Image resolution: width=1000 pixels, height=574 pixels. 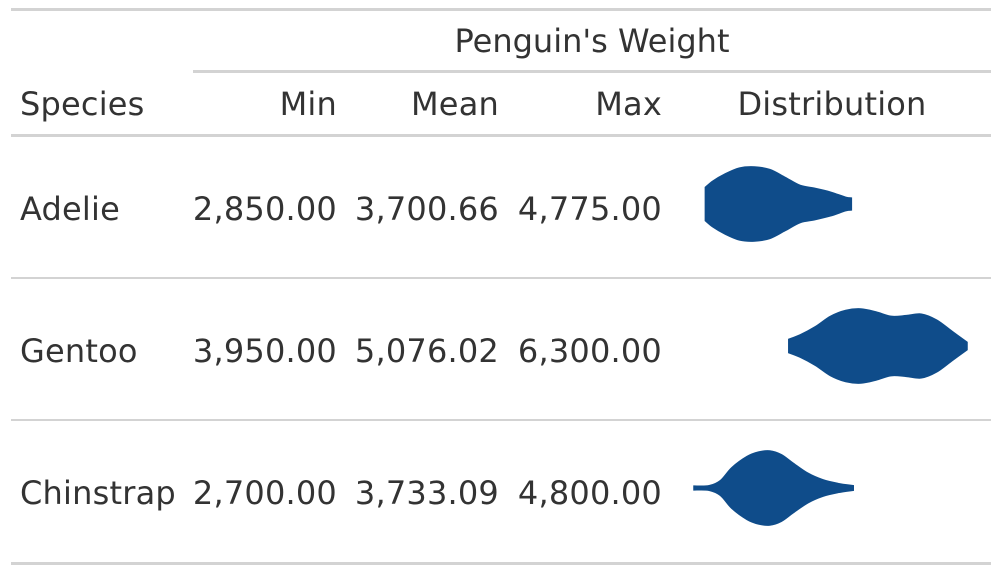 I want to click on species-cell: Chinstrap, so click(x=98, y=493).